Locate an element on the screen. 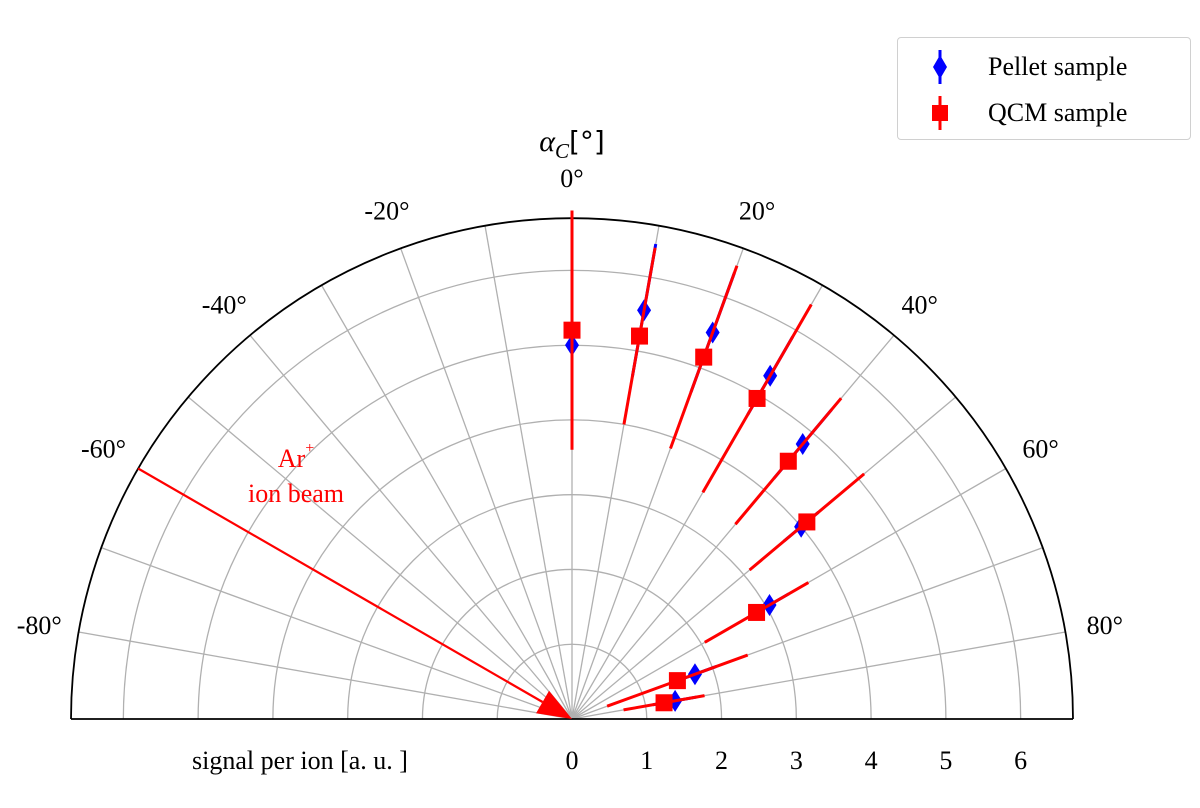 The width and height of the screenshot is (1200, 808). theta-tick-label: -80° is located at coordinates (39, 625).